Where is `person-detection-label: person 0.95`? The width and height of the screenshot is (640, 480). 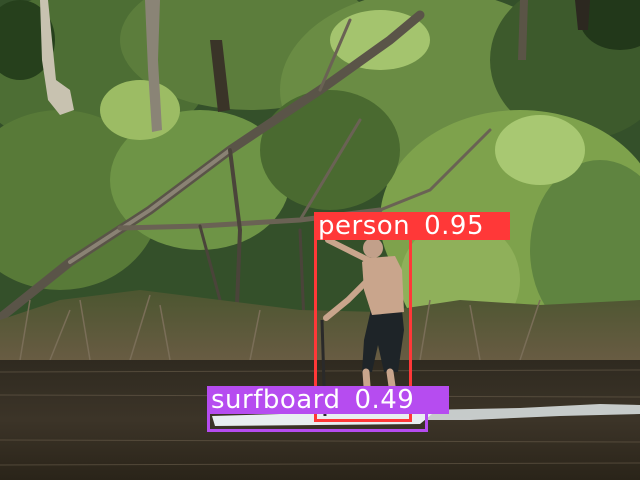
person-detection-label: person 0.95 is located at coordinates (412, 226).